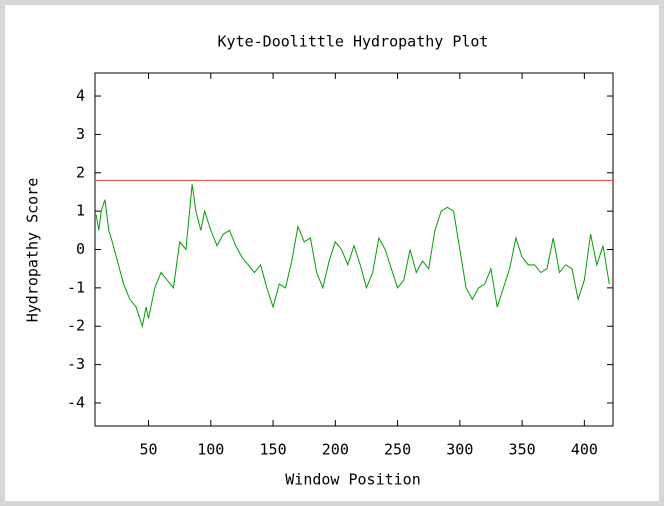 This screenshot has width=664, height=506. I want to click on y-axis-label: Hydropathy Score, so click(33, 250).